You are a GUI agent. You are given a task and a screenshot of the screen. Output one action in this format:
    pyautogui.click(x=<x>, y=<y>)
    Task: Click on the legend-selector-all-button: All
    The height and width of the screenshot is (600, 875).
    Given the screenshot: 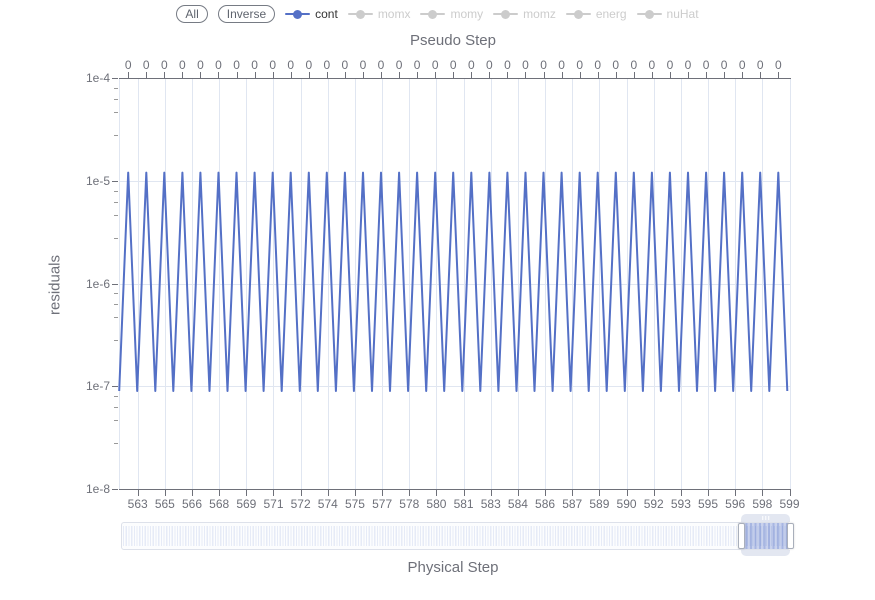 What is the action you would take?
    pyautogui.click(x=192, y=14)
    